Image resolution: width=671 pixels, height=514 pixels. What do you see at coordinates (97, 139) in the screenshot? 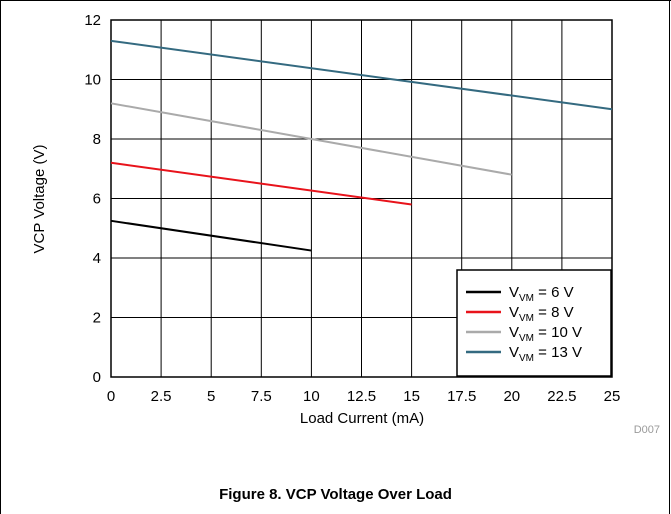
I see `y-tick-label: 8` at bounding box center [97, 139].